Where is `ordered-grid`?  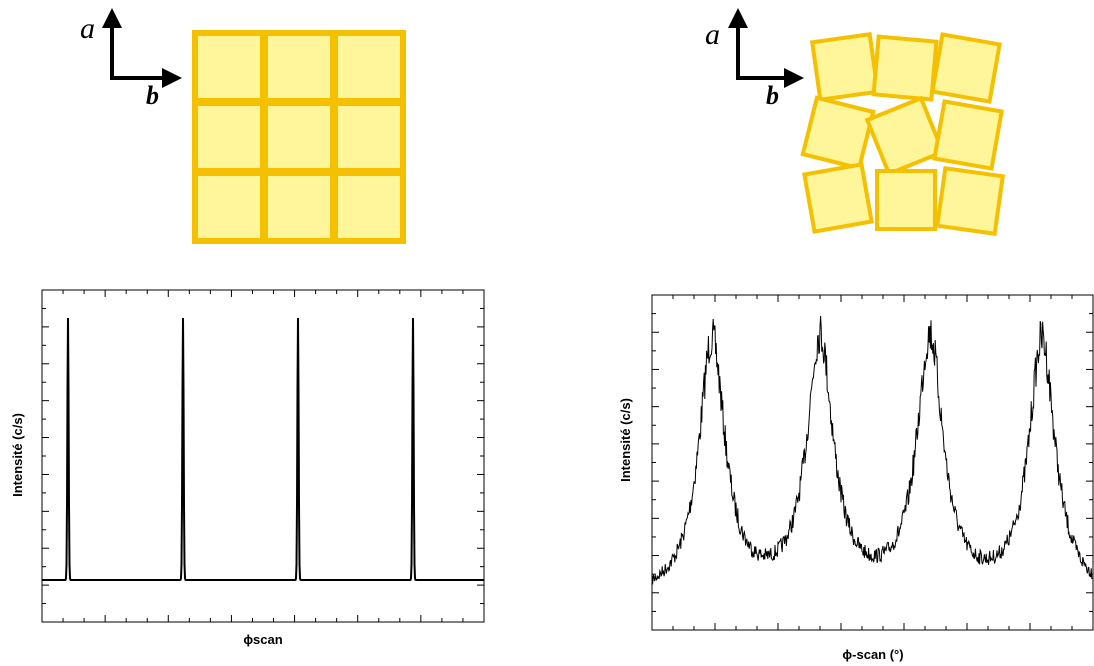 ordered-grid is located at coordinates (299, 137).